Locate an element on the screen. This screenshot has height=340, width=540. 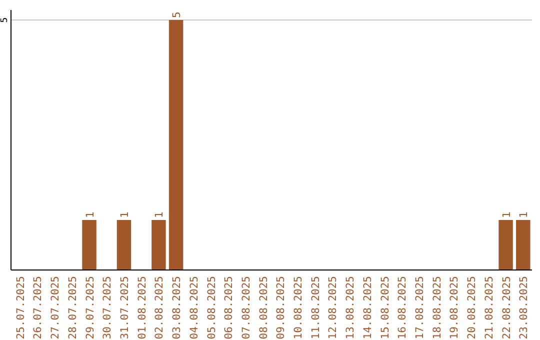
x-tick-label: 05.08.2025 is located at coordinates (212, 308).